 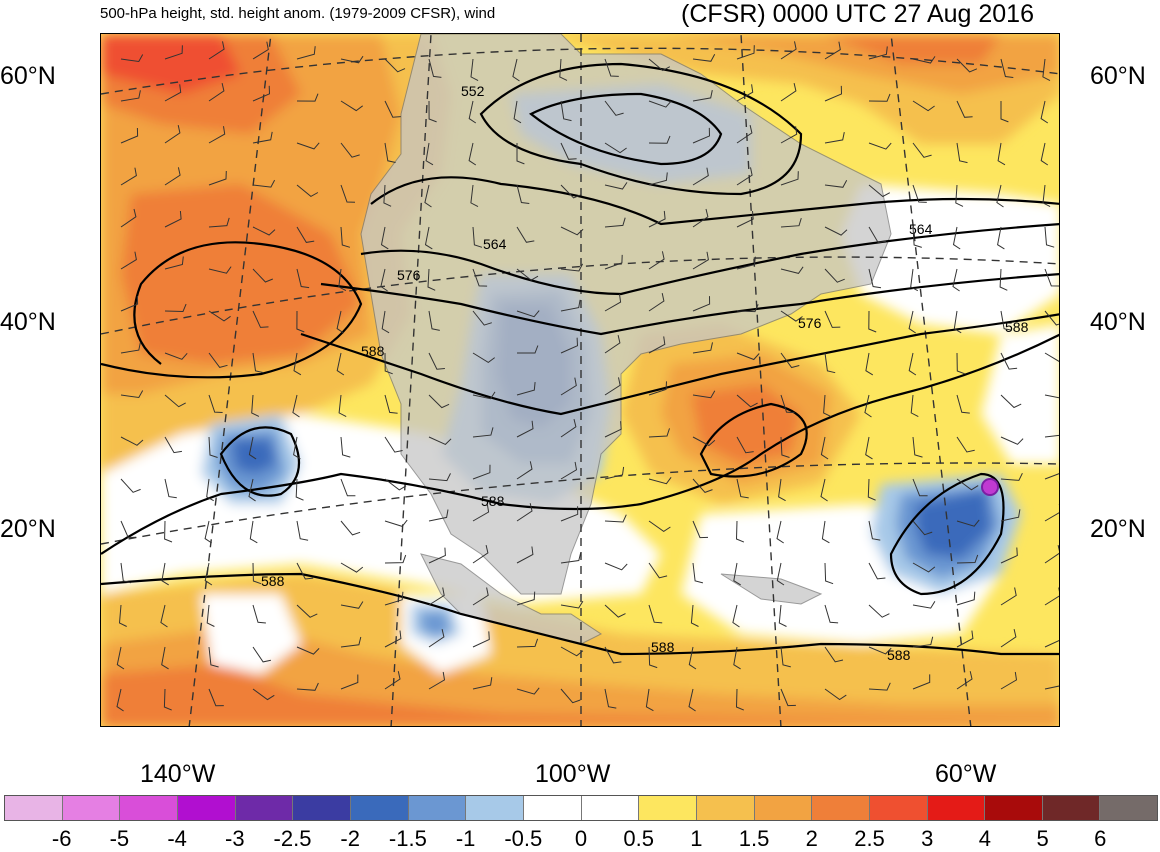 What do you see at coordinates (28, 529) in the screenshot?
I see `lat-label-20n-left: 20°N` at bounding box center [28, 529].